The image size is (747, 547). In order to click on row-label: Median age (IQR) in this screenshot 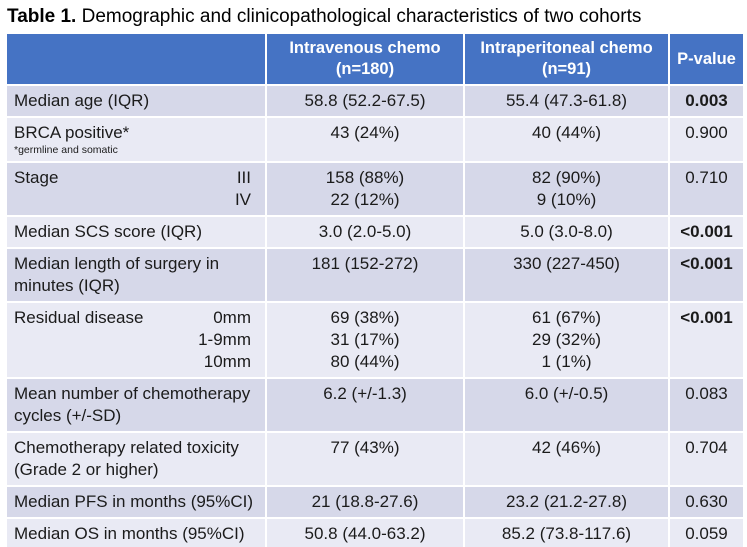, I will do `click(136, 101)`.